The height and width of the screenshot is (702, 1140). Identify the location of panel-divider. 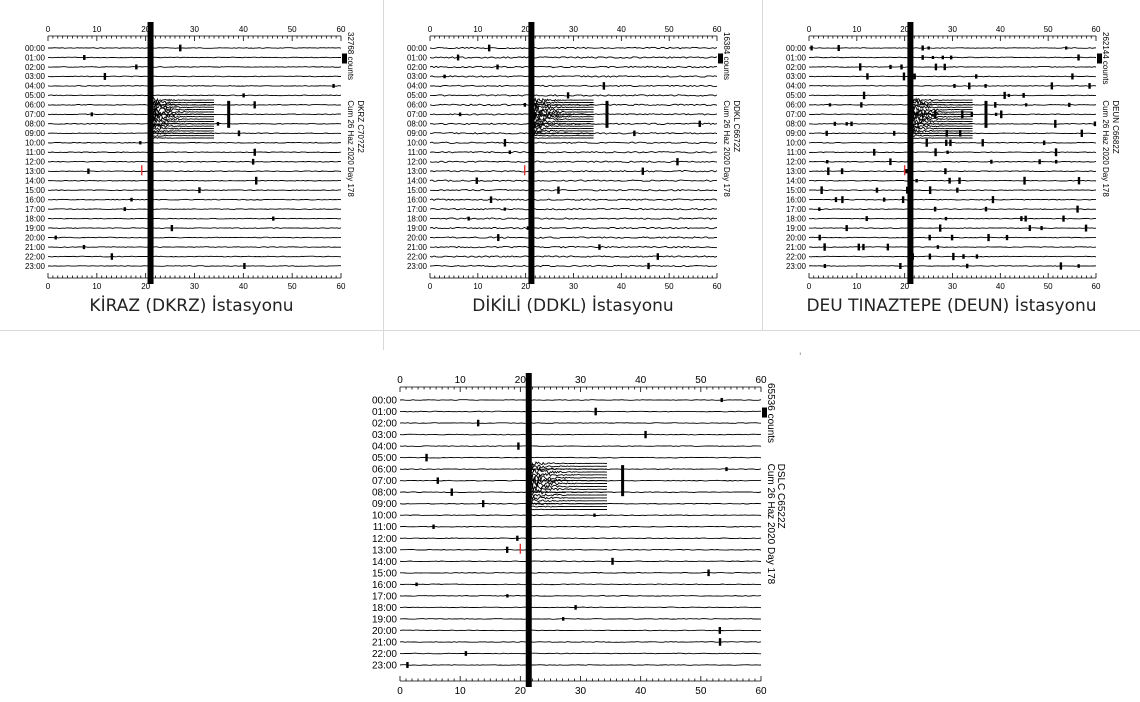
(570, 330).